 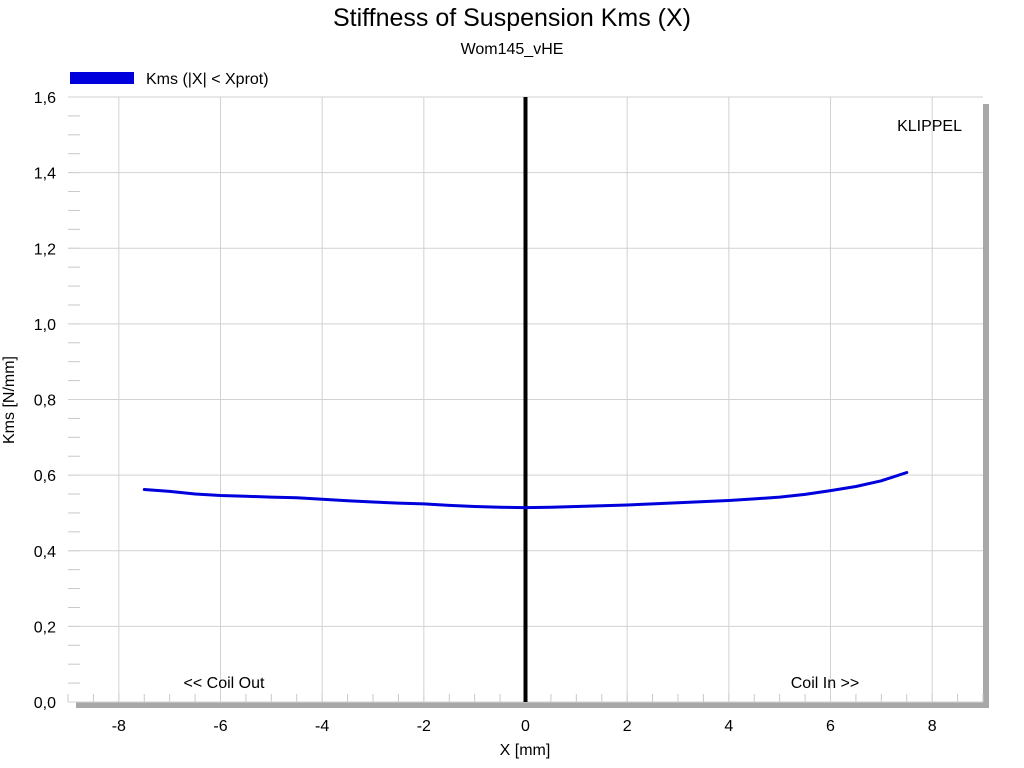 What do you see at coordinates (220, 726) in the screenshot?
I see `x-tick-label: -6` at bounding box center [220, 726].